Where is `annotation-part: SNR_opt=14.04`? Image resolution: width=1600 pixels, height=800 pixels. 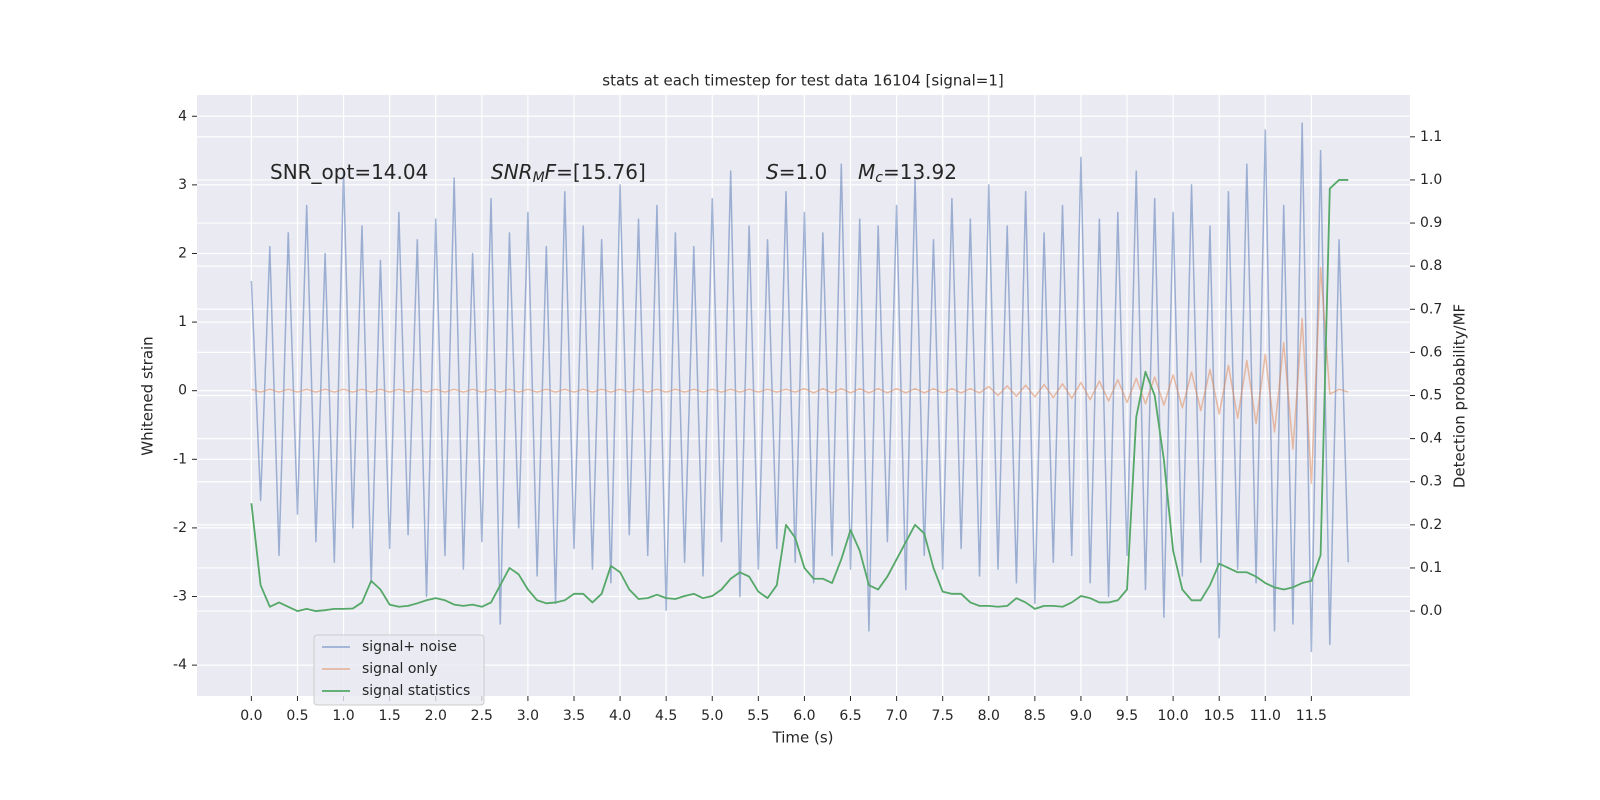
annotation-part: SNR_opt=14.04 is located at coordinates (349, 172).